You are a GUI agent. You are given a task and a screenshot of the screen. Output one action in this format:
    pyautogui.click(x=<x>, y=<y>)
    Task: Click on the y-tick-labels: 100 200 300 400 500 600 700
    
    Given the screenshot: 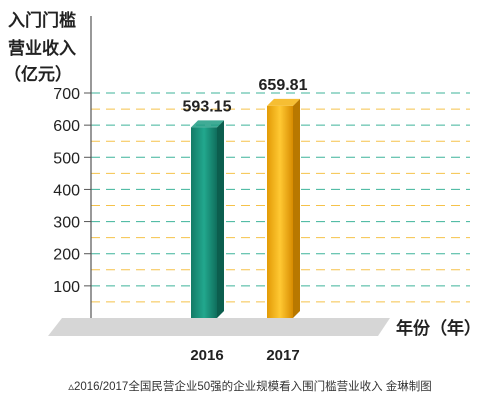 What is the action you would take?
    pyautogui.click(x=72, y=191)
    